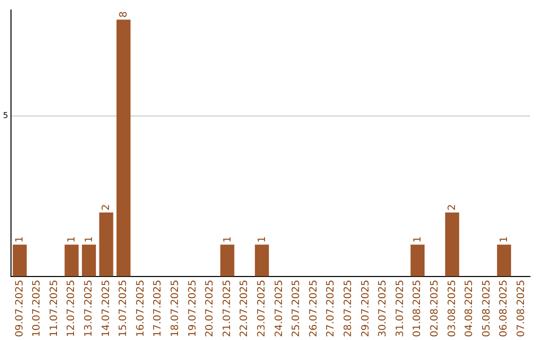 The width and height of the screenshot is (540, 340). I want to click on x-tick-label: 12.07.2025, so click(72, 309).